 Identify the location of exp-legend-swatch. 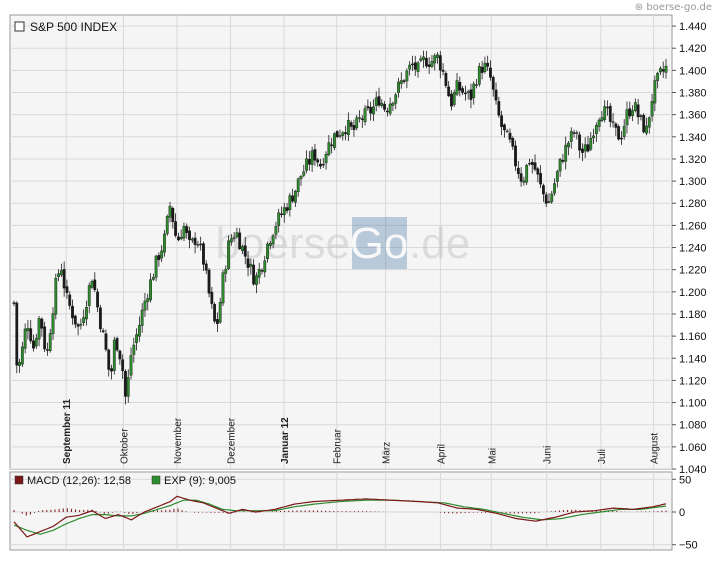
(156, 480).